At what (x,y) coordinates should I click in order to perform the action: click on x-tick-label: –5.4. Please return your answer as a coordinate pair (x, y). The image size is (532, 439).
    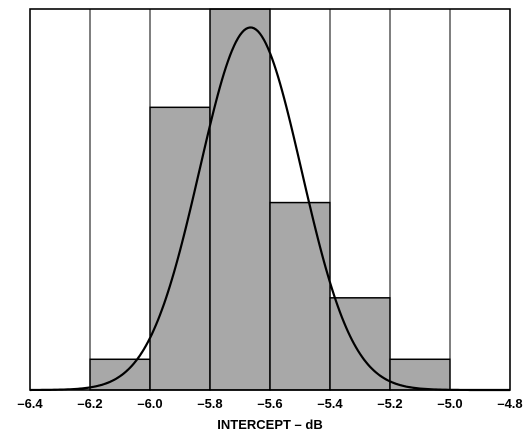
    Looking at the image, I should click on (330, 403).